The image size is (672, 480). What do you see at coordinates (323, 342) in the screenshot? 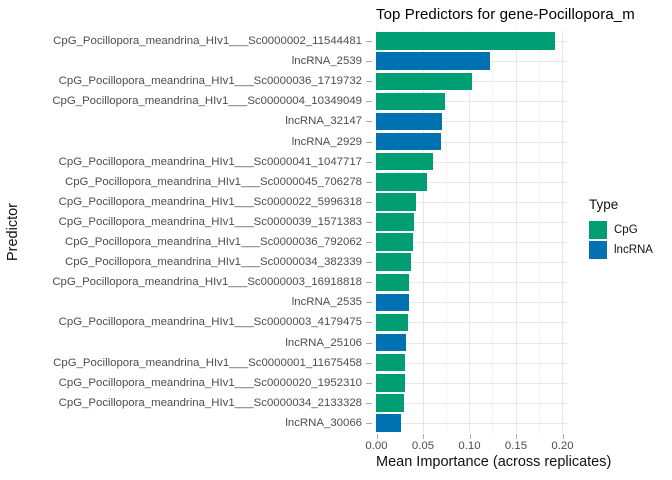
I see `y-axis-label: lncRNA_25106` at bounding box center [323, 342].